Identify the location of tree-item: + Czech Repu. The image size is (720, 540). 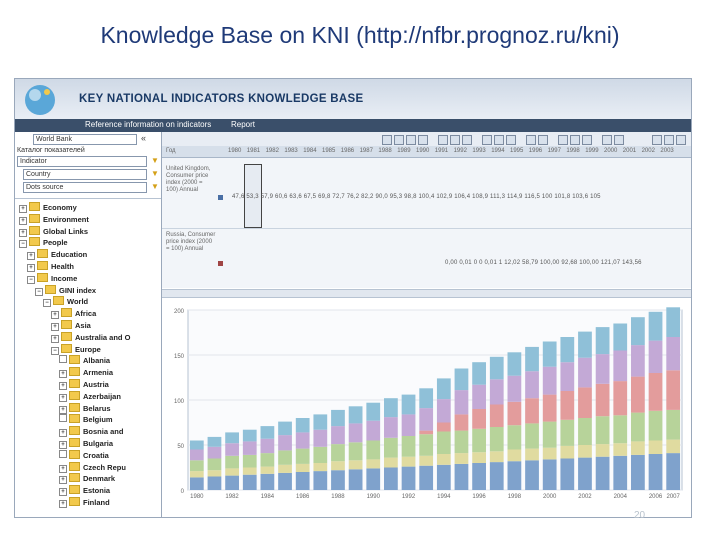
(92, 467).